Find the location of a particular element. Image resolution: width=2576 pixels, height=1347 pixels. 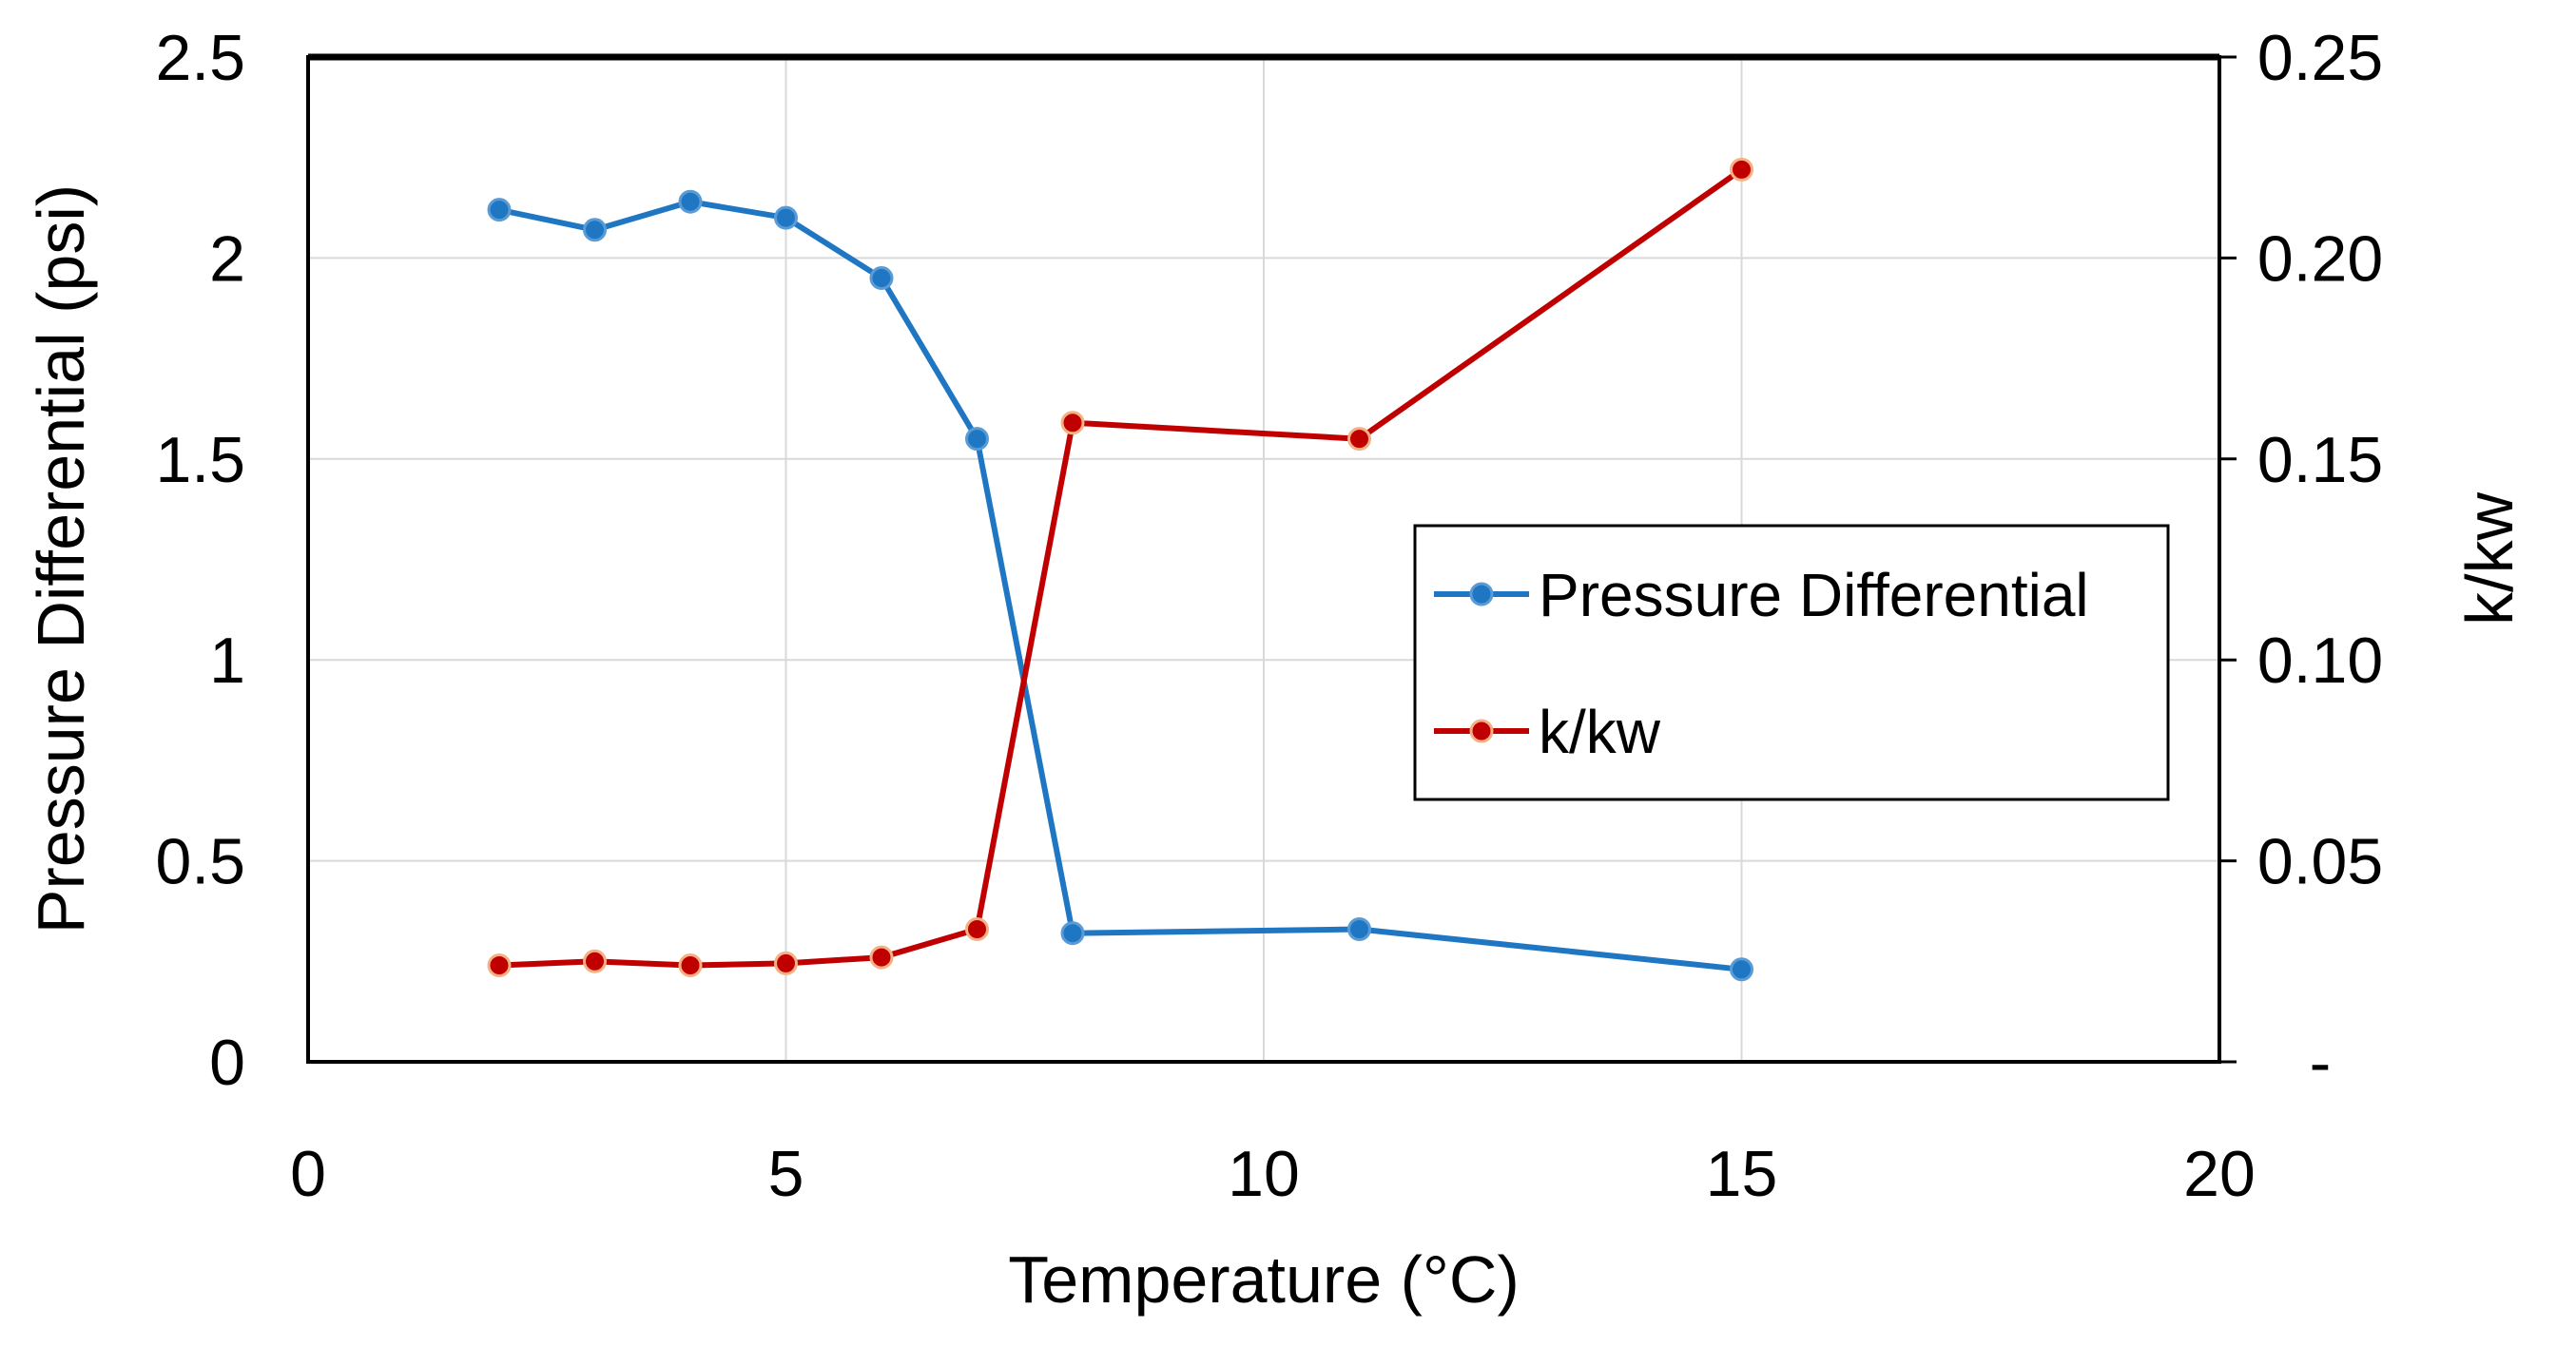

y2-tick-label: 0.05 is located at coordinates (2320, 862).